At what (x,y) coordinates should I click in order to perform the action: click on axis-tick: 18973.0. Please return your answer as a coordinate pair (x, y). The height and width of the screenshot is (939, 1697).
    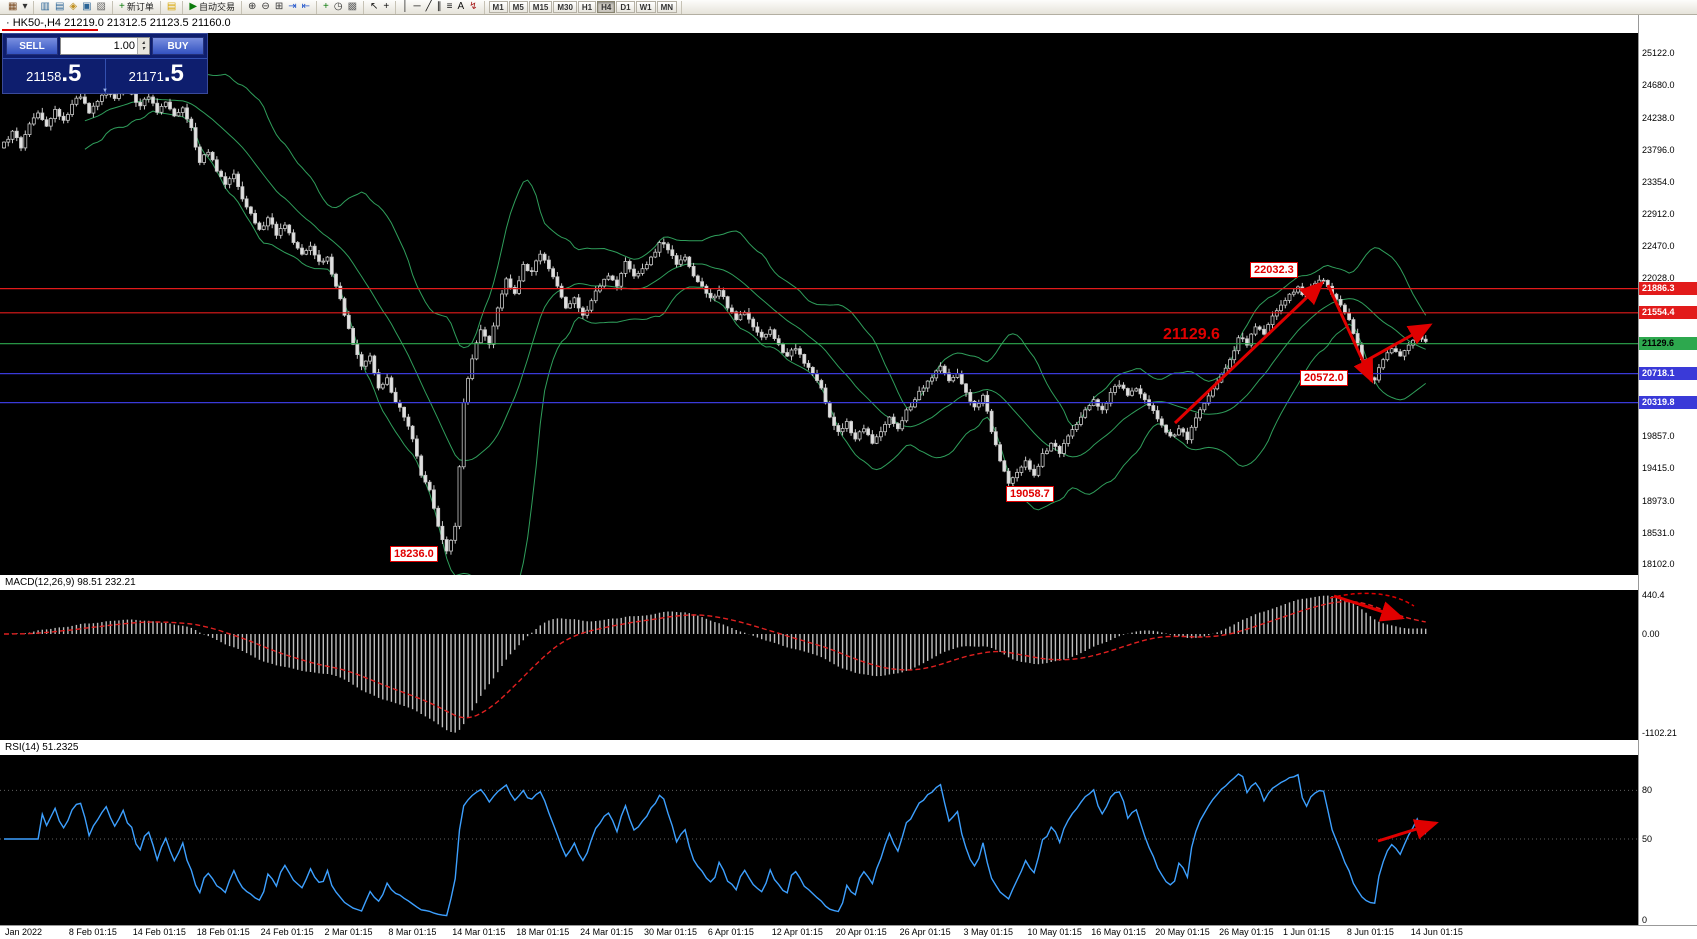
    Looking at the image, I should click on (1658, 500).